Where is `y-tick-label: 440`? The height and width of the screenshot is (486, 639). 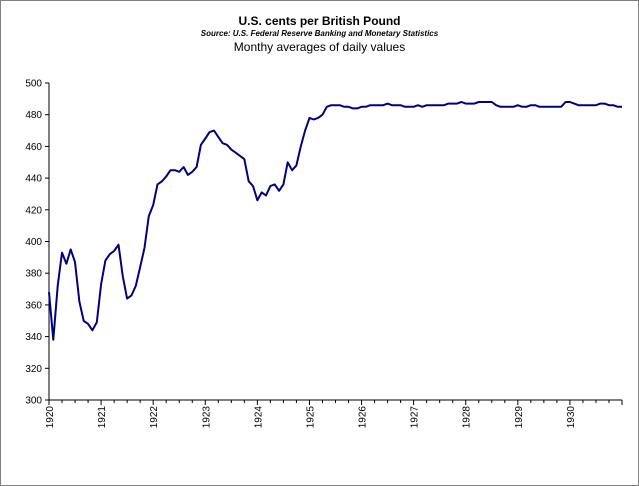
y-tick-label: 440 is located at coordinates (33, 179).